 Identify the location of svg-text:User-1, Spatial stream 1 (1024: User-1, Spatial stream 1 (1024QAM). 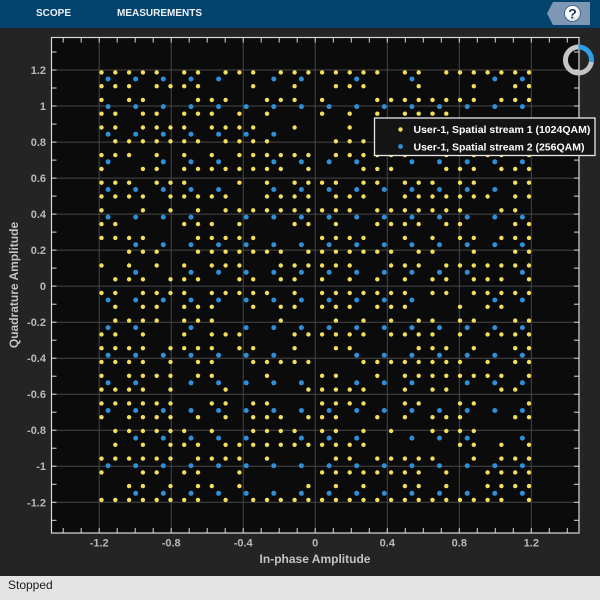
(502, 130).